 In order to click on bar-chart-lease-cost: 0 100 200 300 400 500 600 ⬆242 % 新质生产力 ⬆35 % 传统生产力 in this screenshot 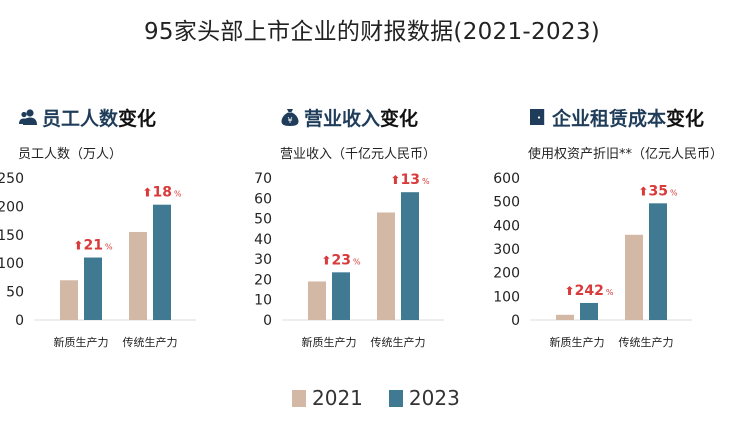, I will do `click(592, 260)`.